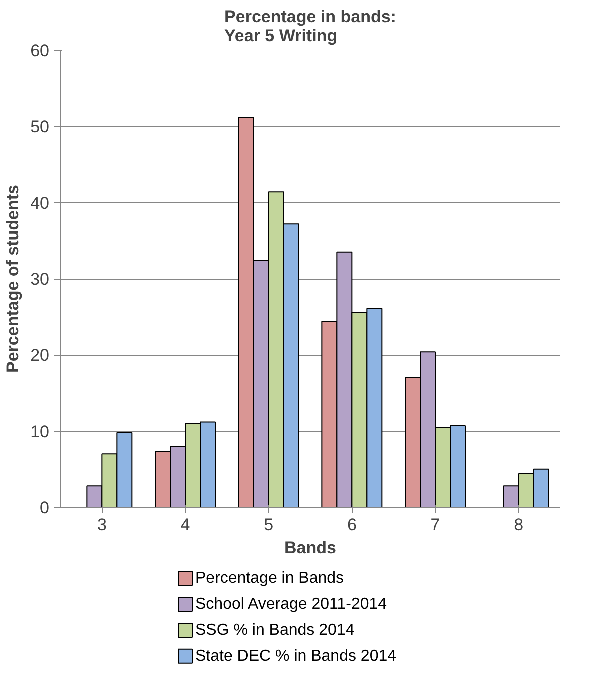  What do you see at coordinates (40, 127) in the screenshot?
I see `y-tick-label: 50` at bounding box center [40, 127].